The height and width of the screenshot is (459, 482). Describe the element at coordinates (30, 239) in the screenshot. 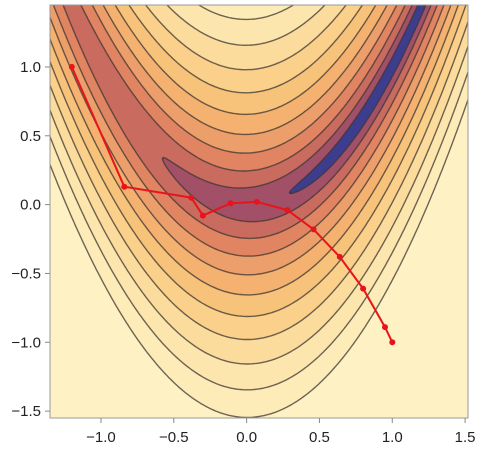

I see `y-axis: 1.0 0.5 0.0 −0.5 −1.0 −1.5` at that location.